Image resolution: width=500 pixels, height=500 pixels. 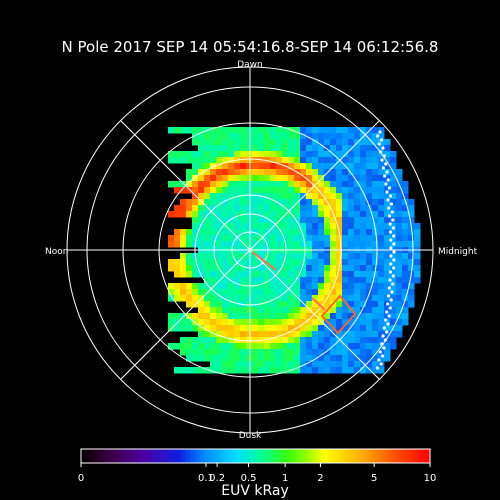 I want to click on colorbar-tick-label: 0.2, so click(x=217, y=478).